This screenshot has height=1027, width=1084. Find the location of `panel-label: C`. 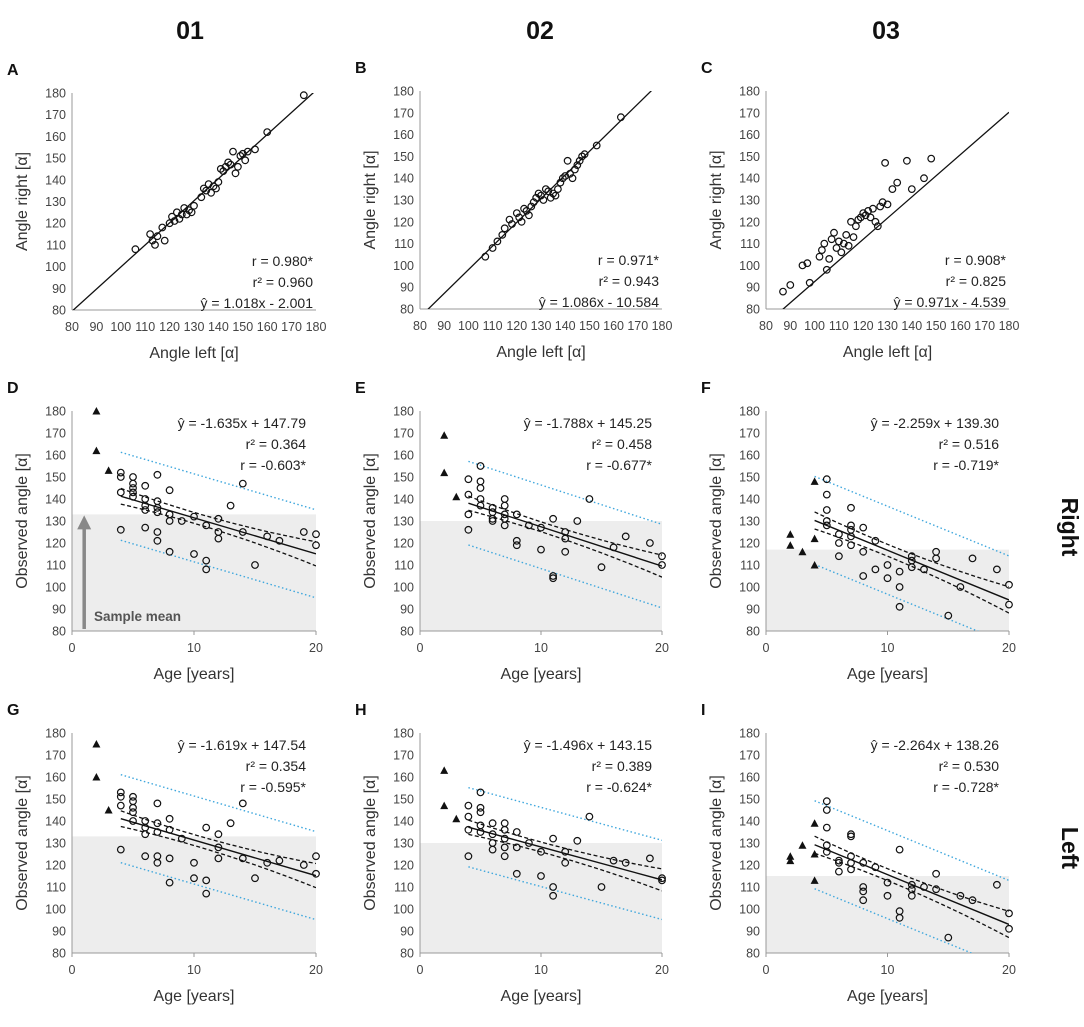

panel-label: C is located at coordinates (707, 68).